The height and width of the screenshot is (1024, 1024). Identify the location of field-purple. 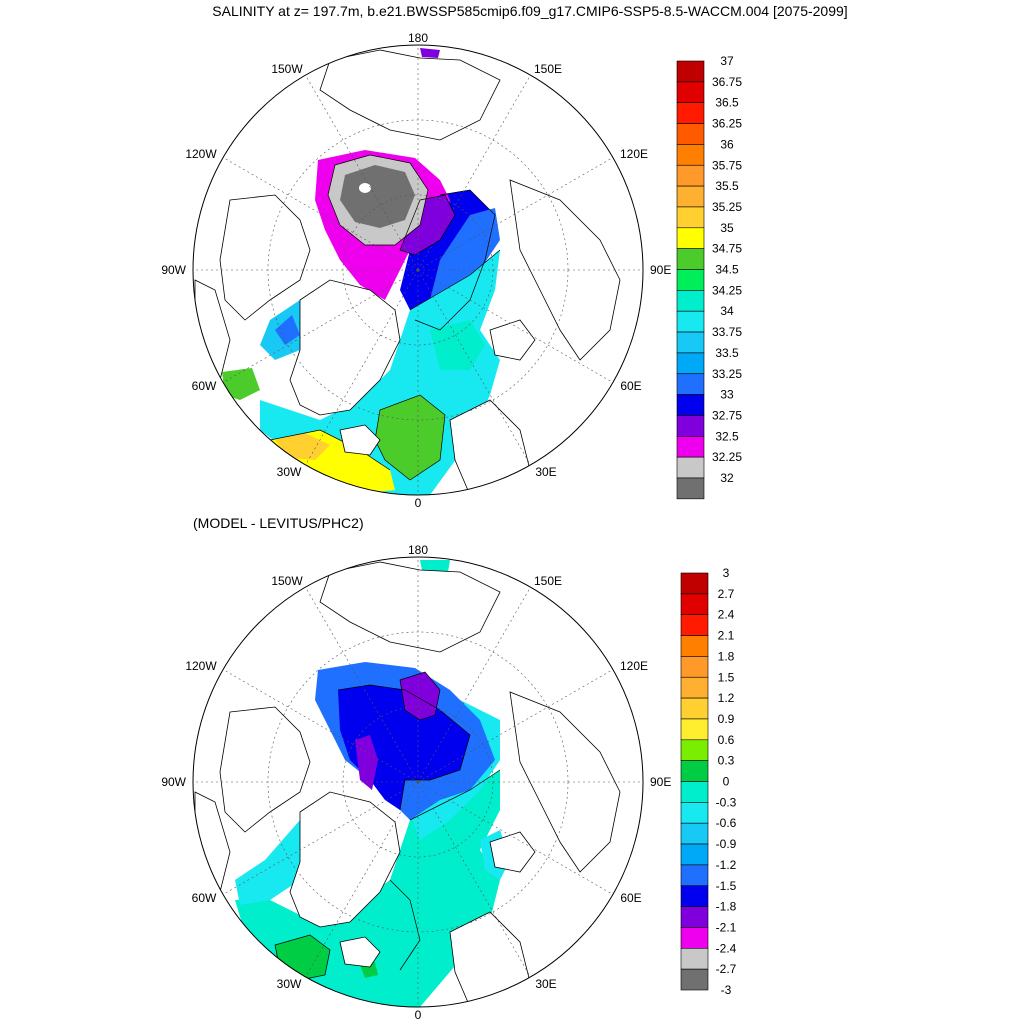
(420, 696).